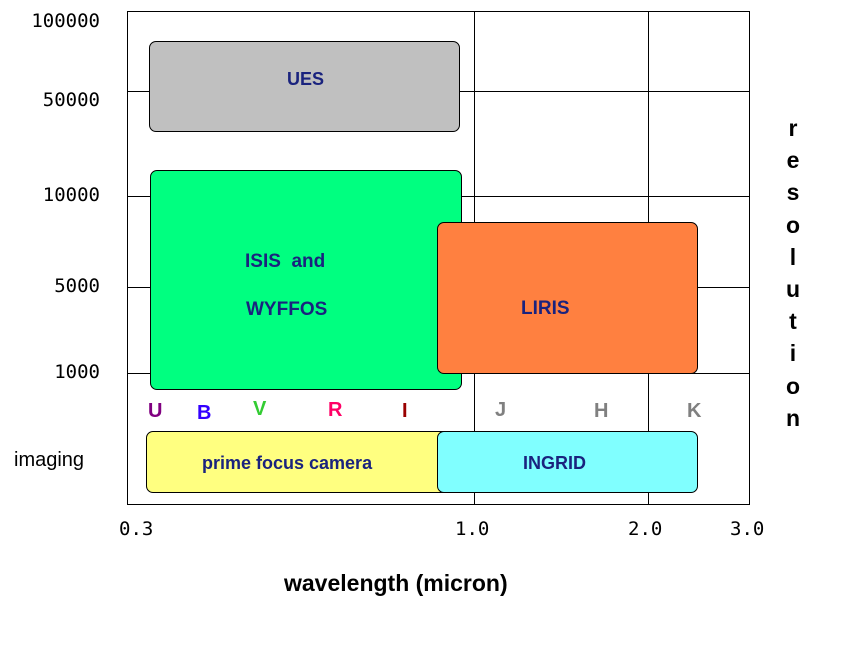 This screenshot has width=851, height=653. Describe the element at coordinates (260, 409) in the screenshot. I see `band-v: V` at that location.